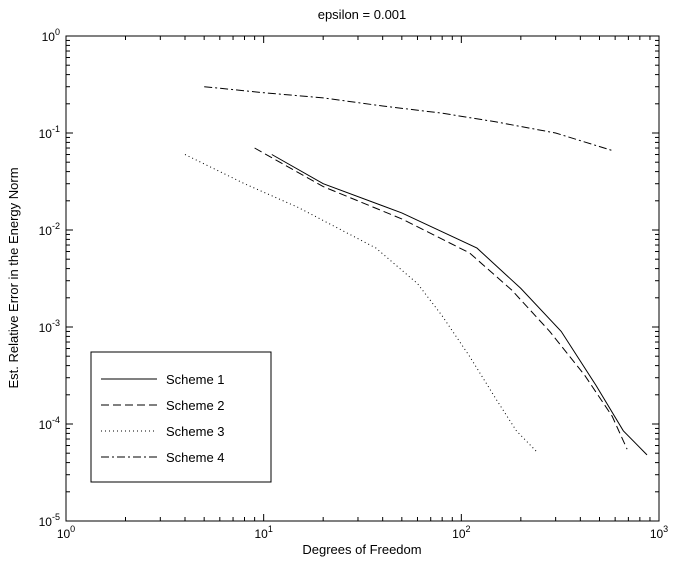 This screenshot has height=561, width=676. I want to click on x-tick-label: 10¹, so click(263, 532).